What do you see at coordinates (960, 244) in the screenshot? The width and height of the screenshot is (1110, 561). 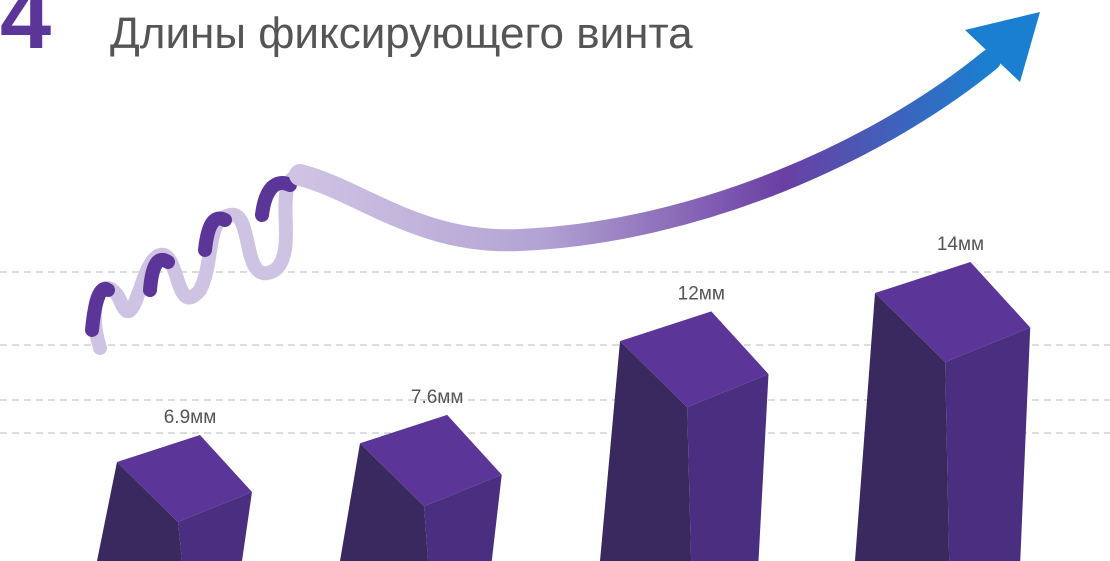 I see `value-label: 14мм` at bounding box center [960, 244].